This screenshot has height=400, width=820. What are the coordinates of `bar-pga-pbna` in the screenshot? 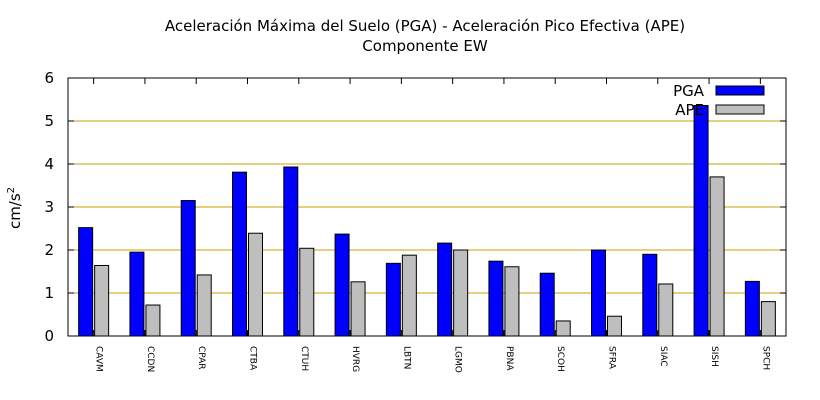 It's located at (496, 298).